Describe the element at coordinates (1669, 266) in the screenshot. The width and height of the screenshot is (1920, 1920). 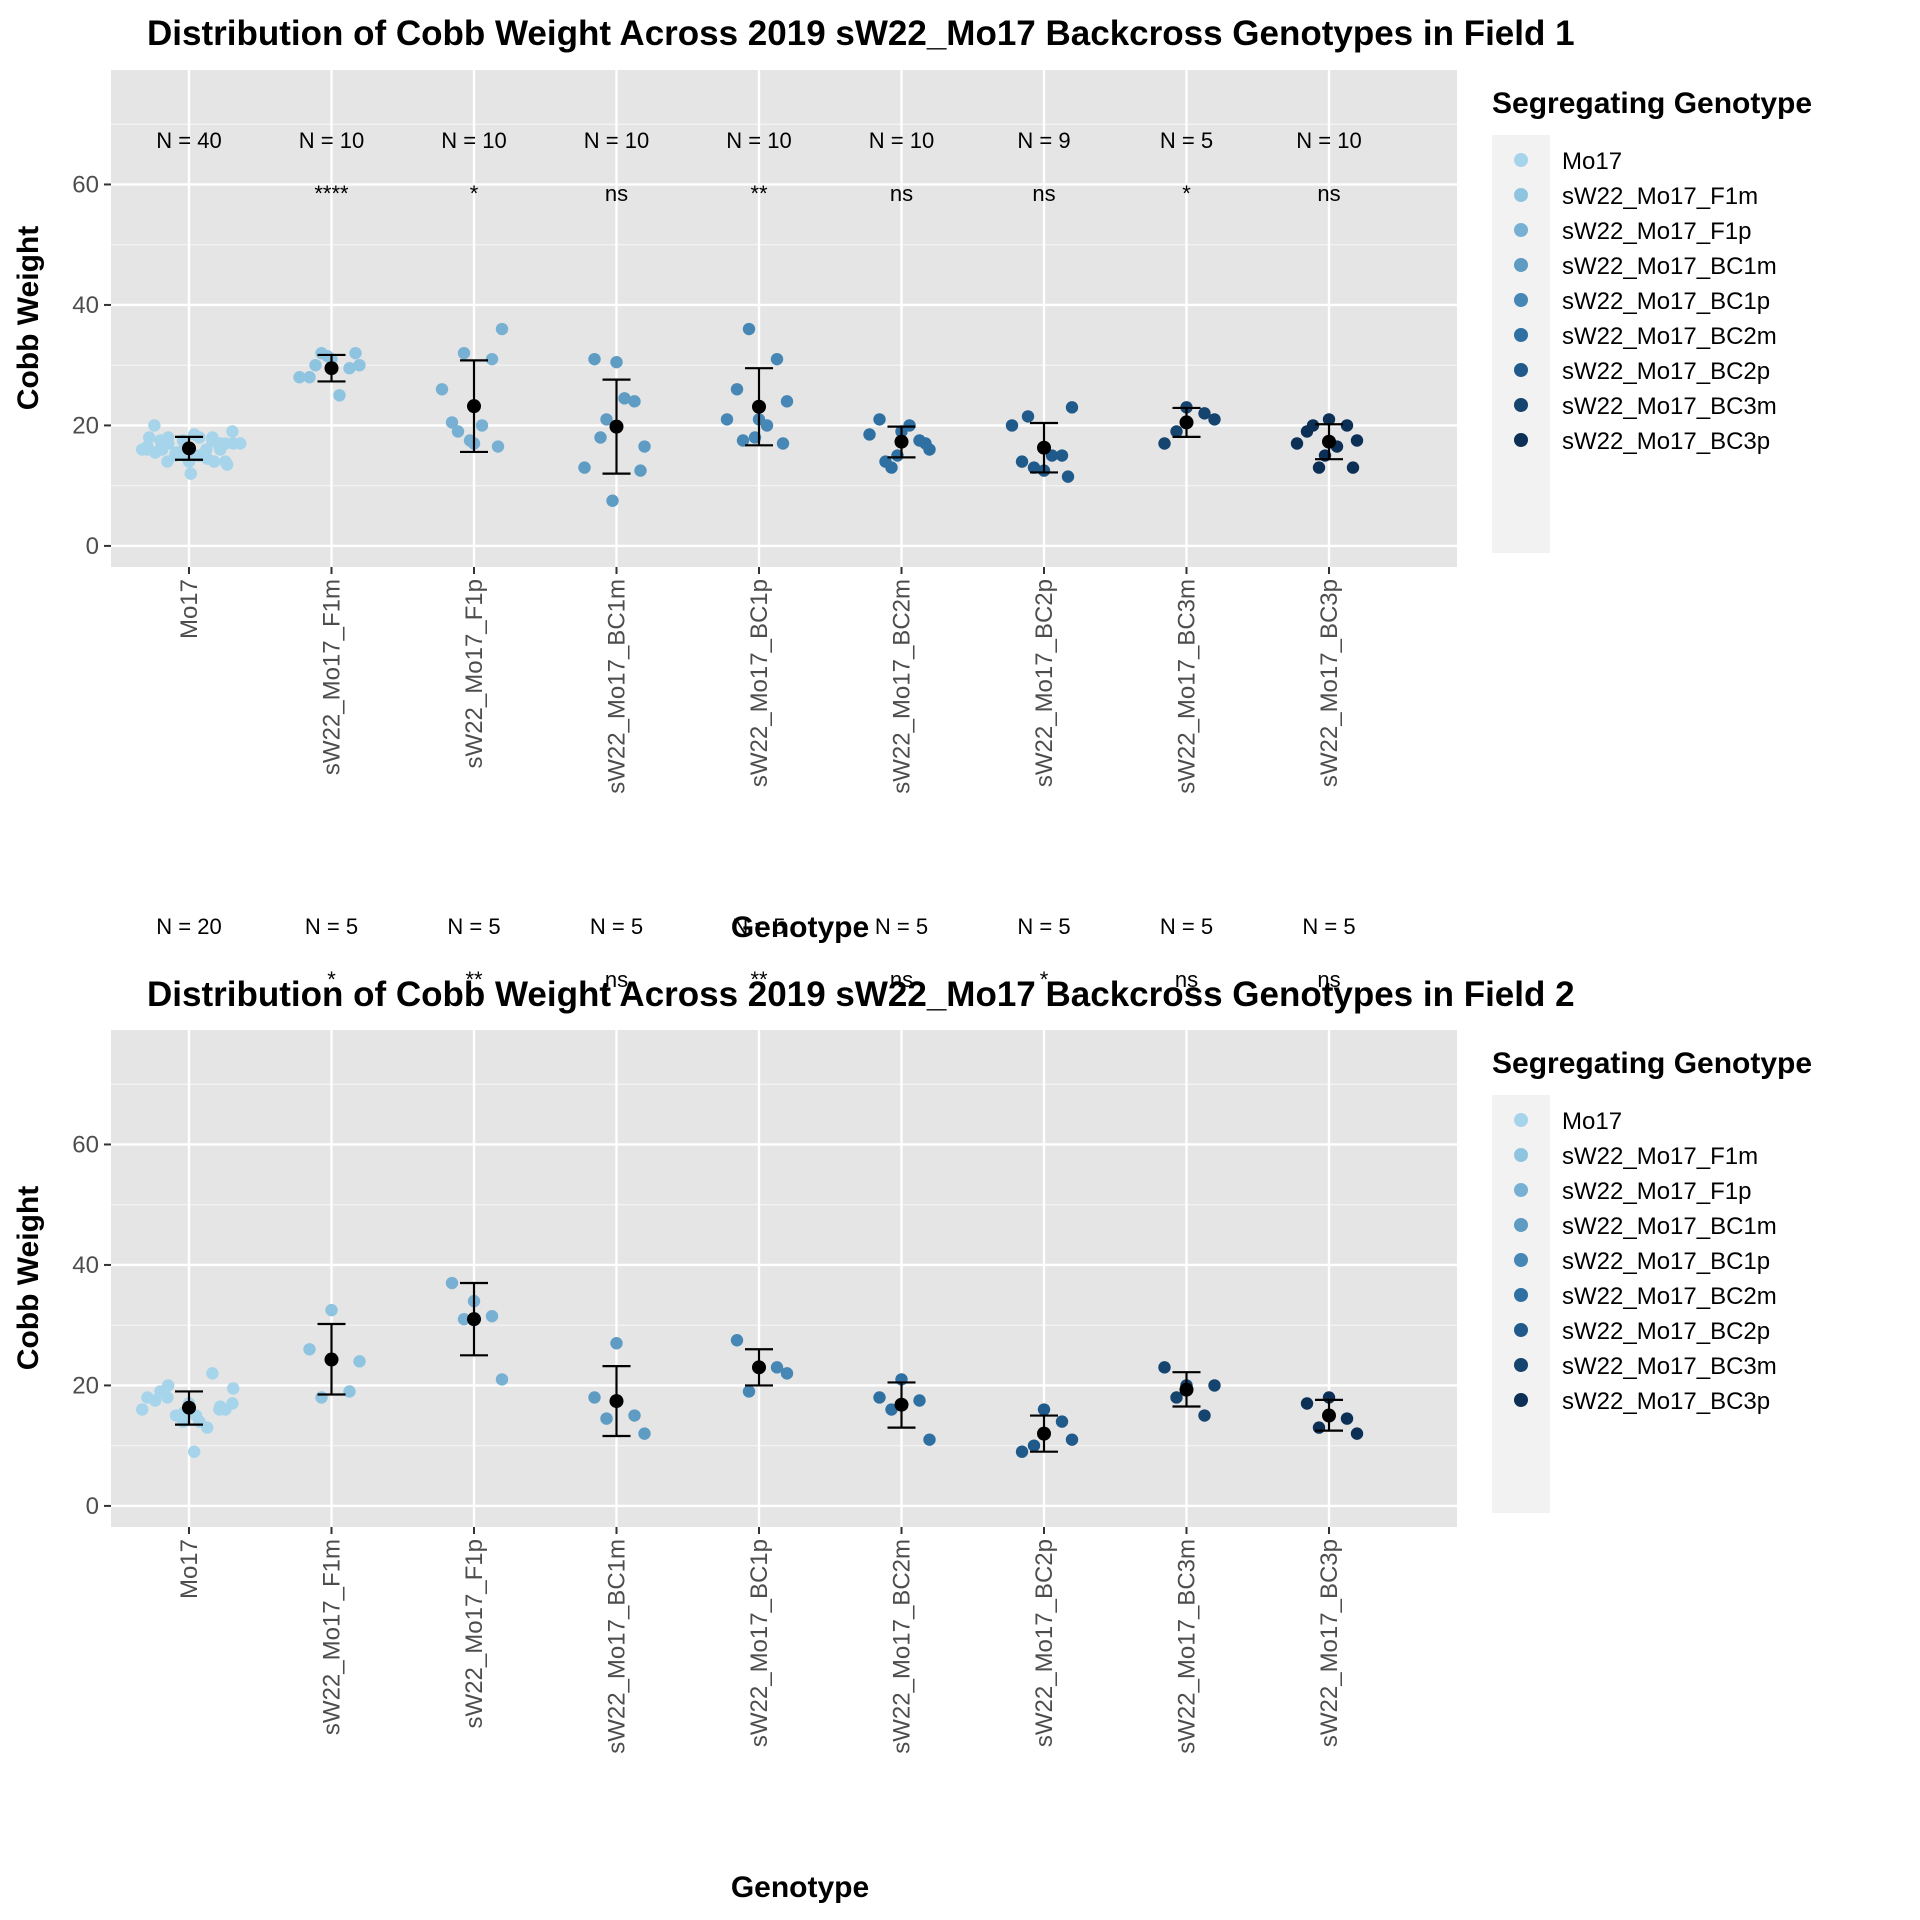
I see `legend-label: sW22_Mo17_BC1m` at that location.